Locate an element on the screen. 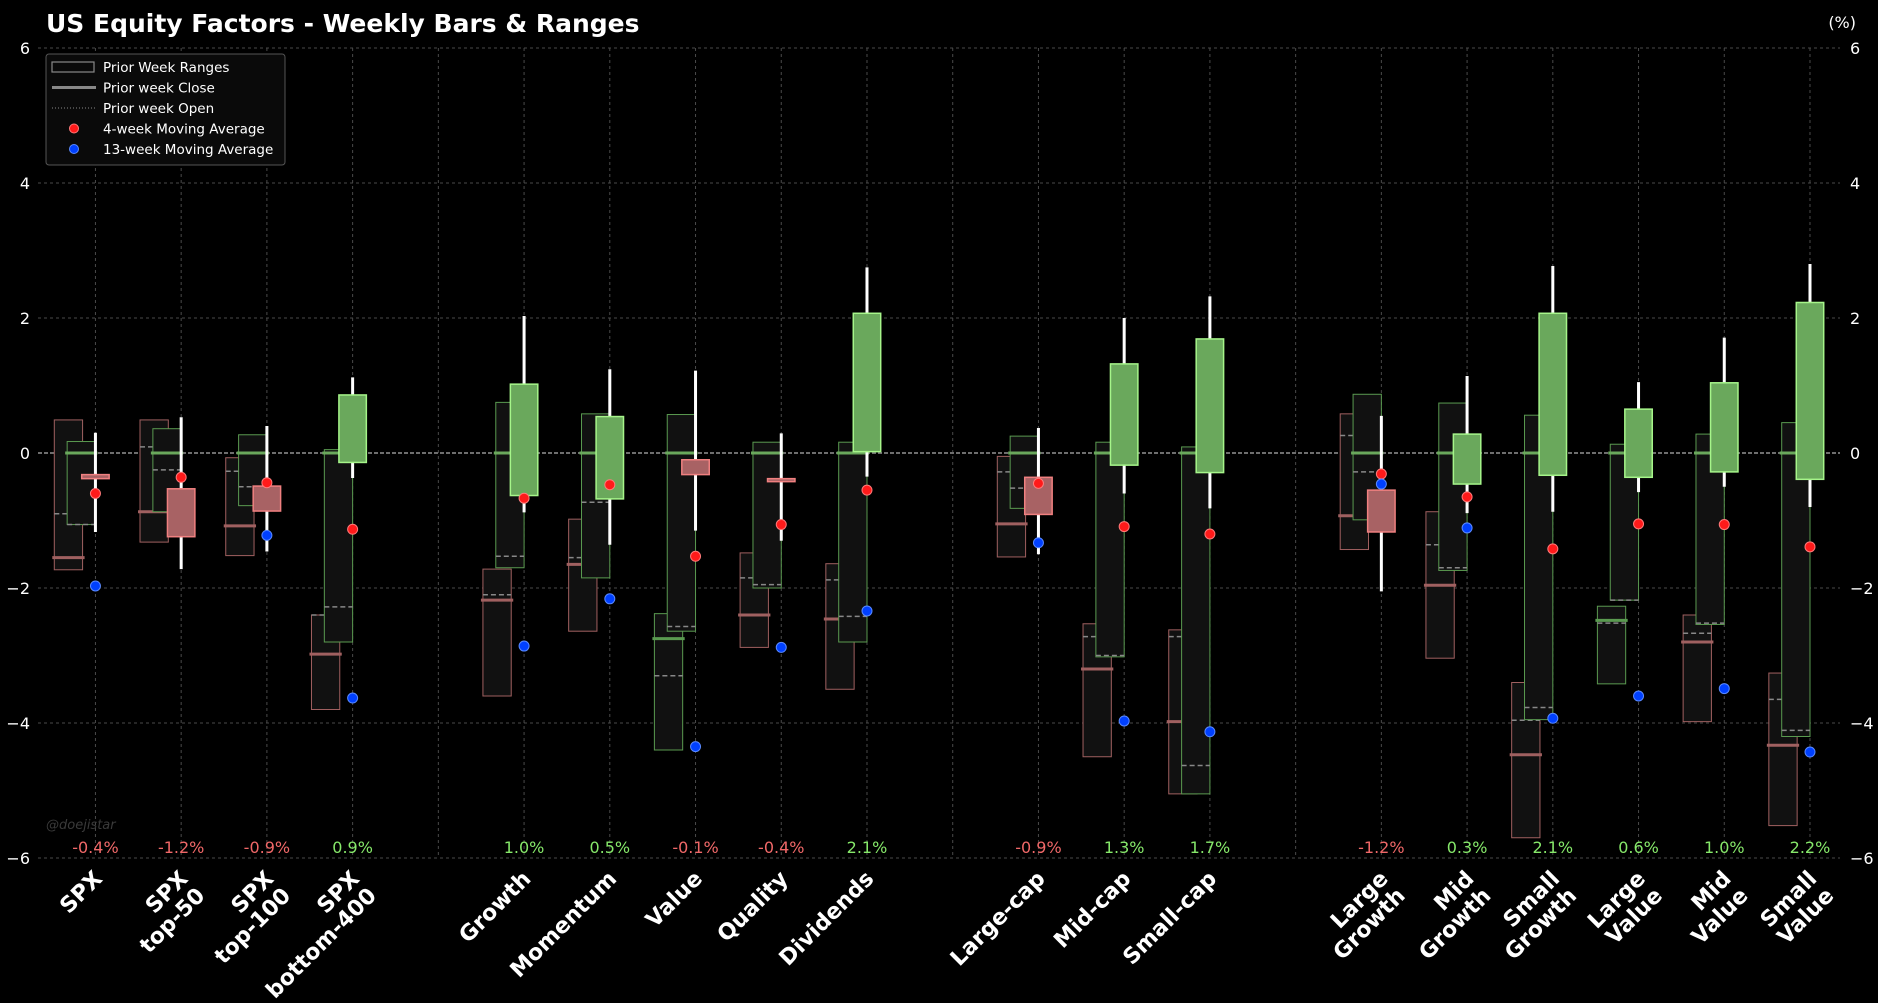 Image resolution: width=1878 pixels, height=1003 pixels. change-label: 1.7% is located at coordinates (1210, 847).